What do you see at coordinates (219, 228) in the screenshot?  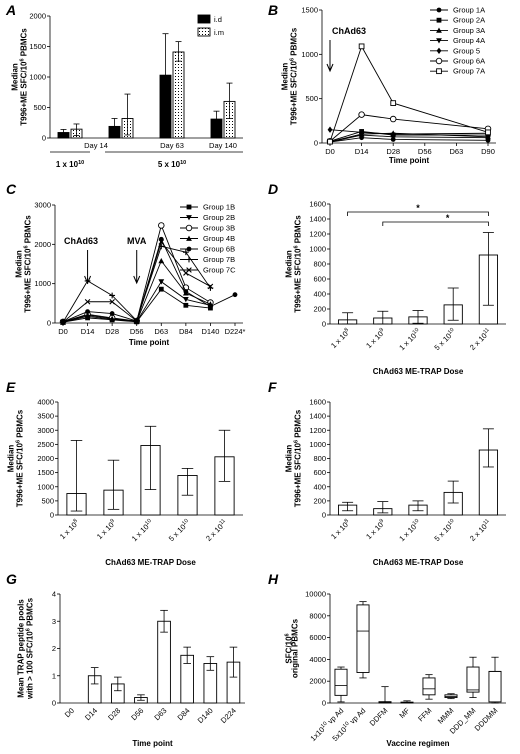 I see `legend-label: Group 3B` at bounding box center [219, 228].